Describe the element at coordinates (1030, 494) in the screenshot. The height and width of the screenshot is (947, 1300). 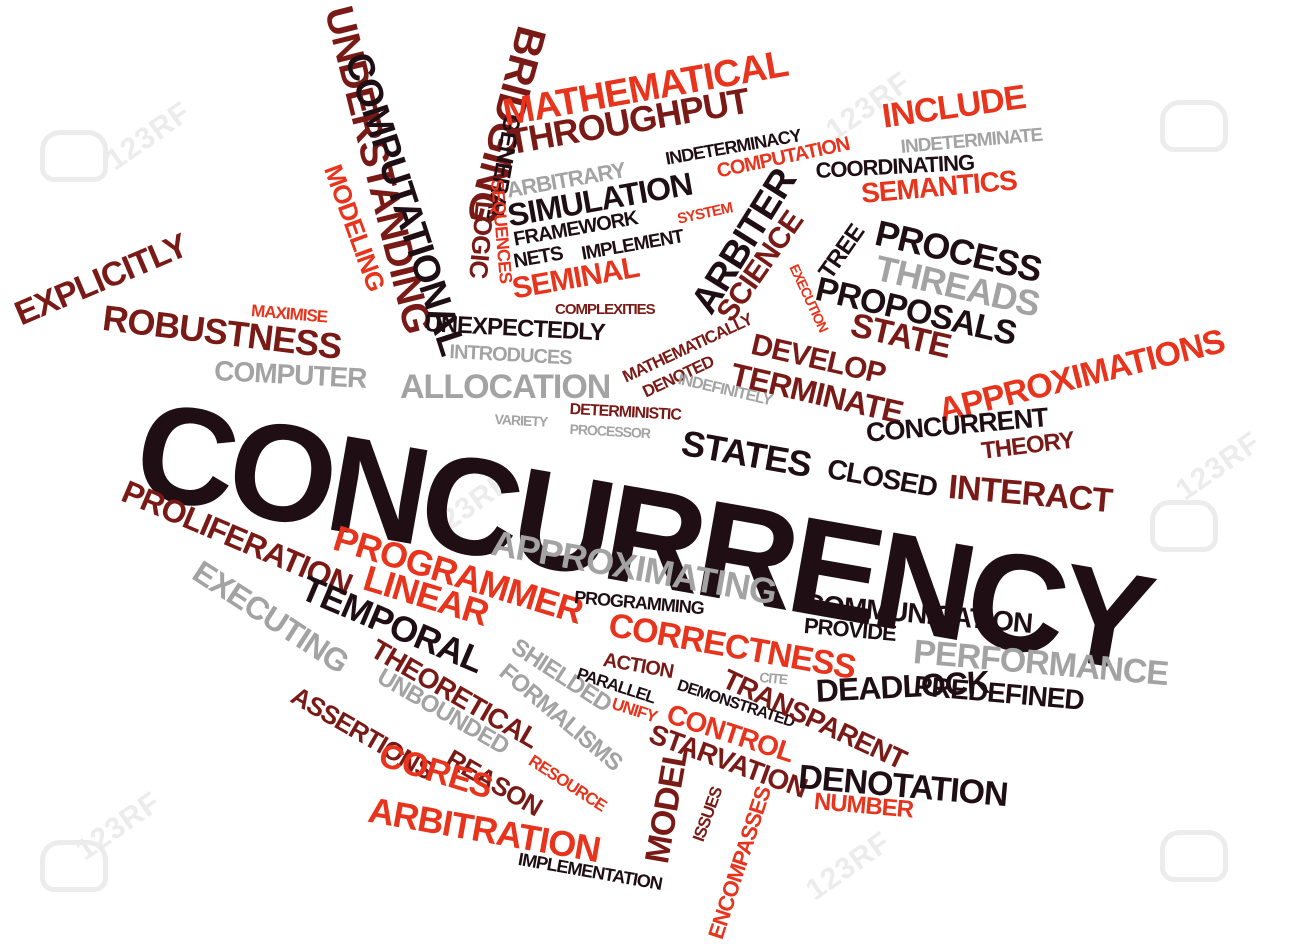
I see `word-interact: INTERACT` at that location.